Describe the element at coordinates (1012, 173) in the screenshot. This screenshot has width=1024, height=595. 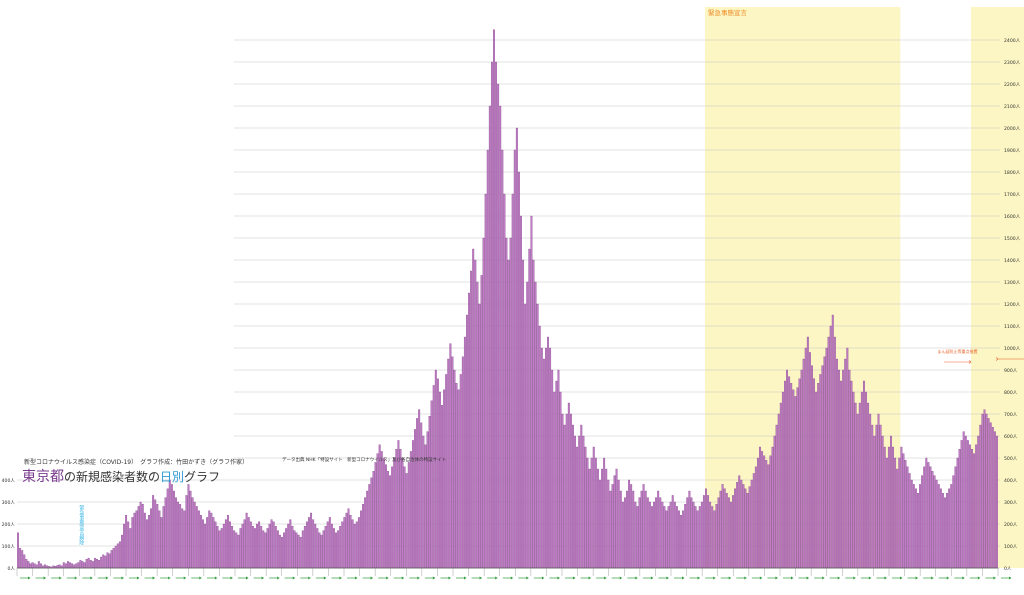
I see `y-tick-label: 1800人` at that location.